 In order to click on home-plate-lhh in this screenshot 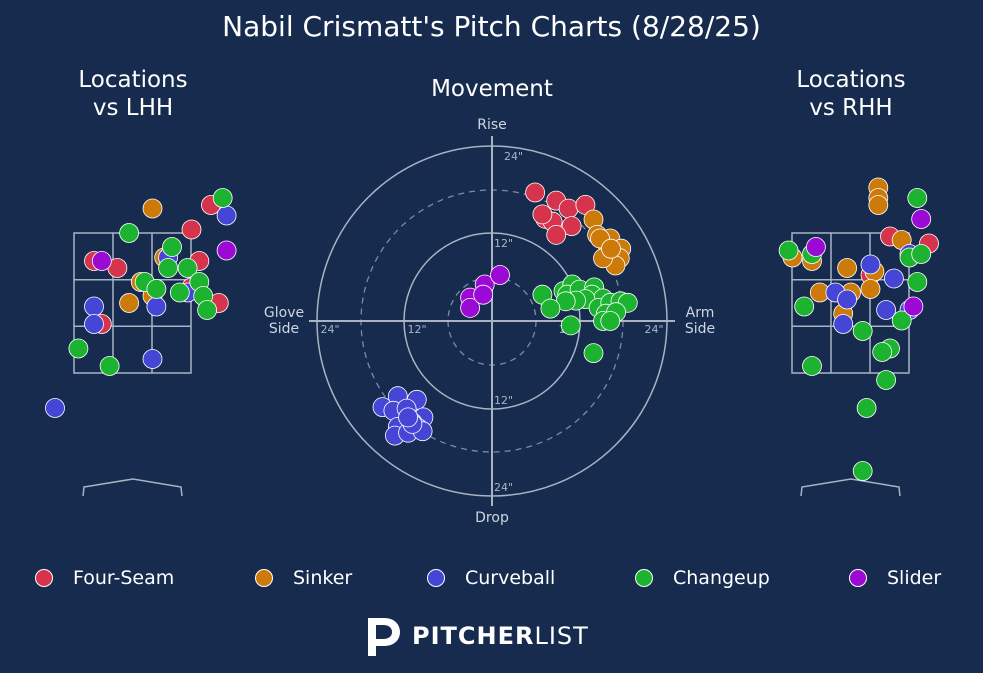, I will do `click(132, 487)`.